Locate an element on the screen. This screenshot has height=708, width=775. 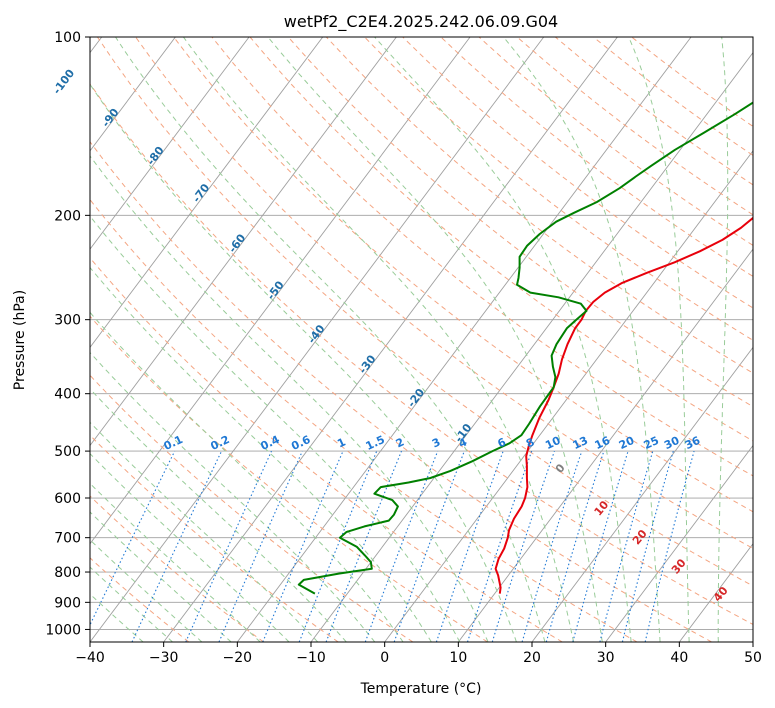
x-tick-label: 50 is located at coordinates (753, 658).